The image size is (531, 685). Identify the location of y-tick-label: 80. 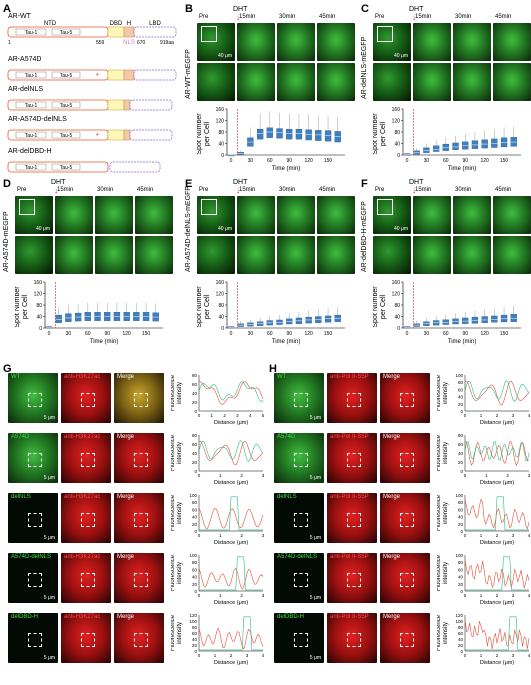
(461, 435).